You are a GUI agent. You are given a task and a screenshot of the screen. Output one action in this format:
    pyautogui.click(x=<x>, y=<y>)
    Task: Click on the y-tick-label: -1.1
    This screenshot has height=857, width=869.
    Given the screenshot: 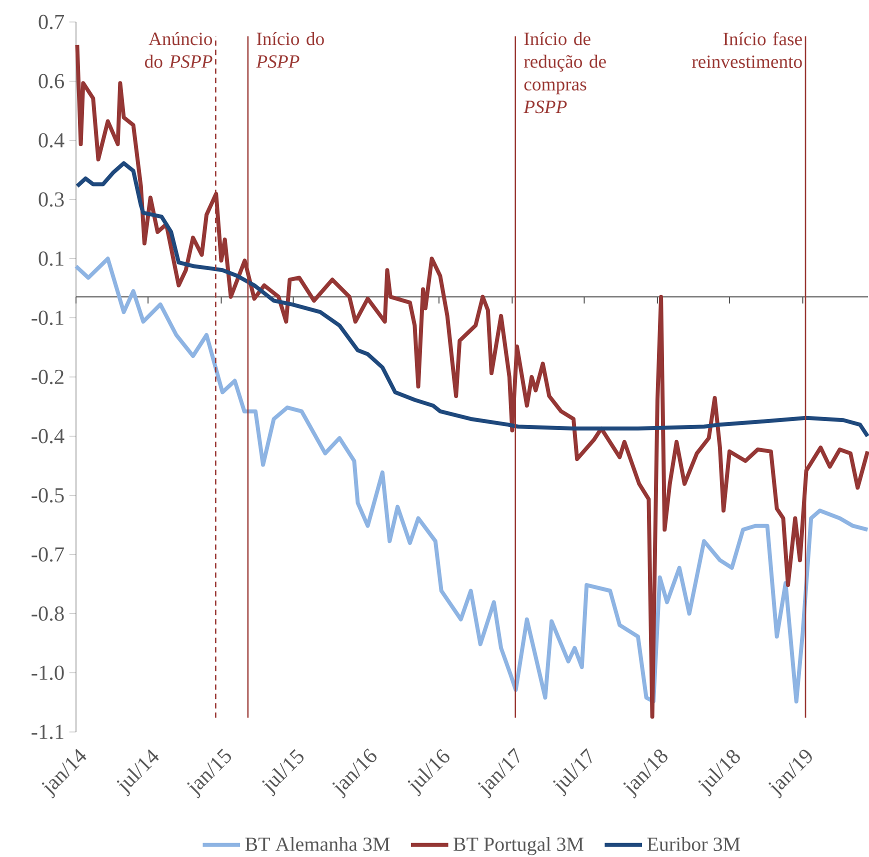 What is the action you would take?
    pyautogui.click(x=48, y=732)
    